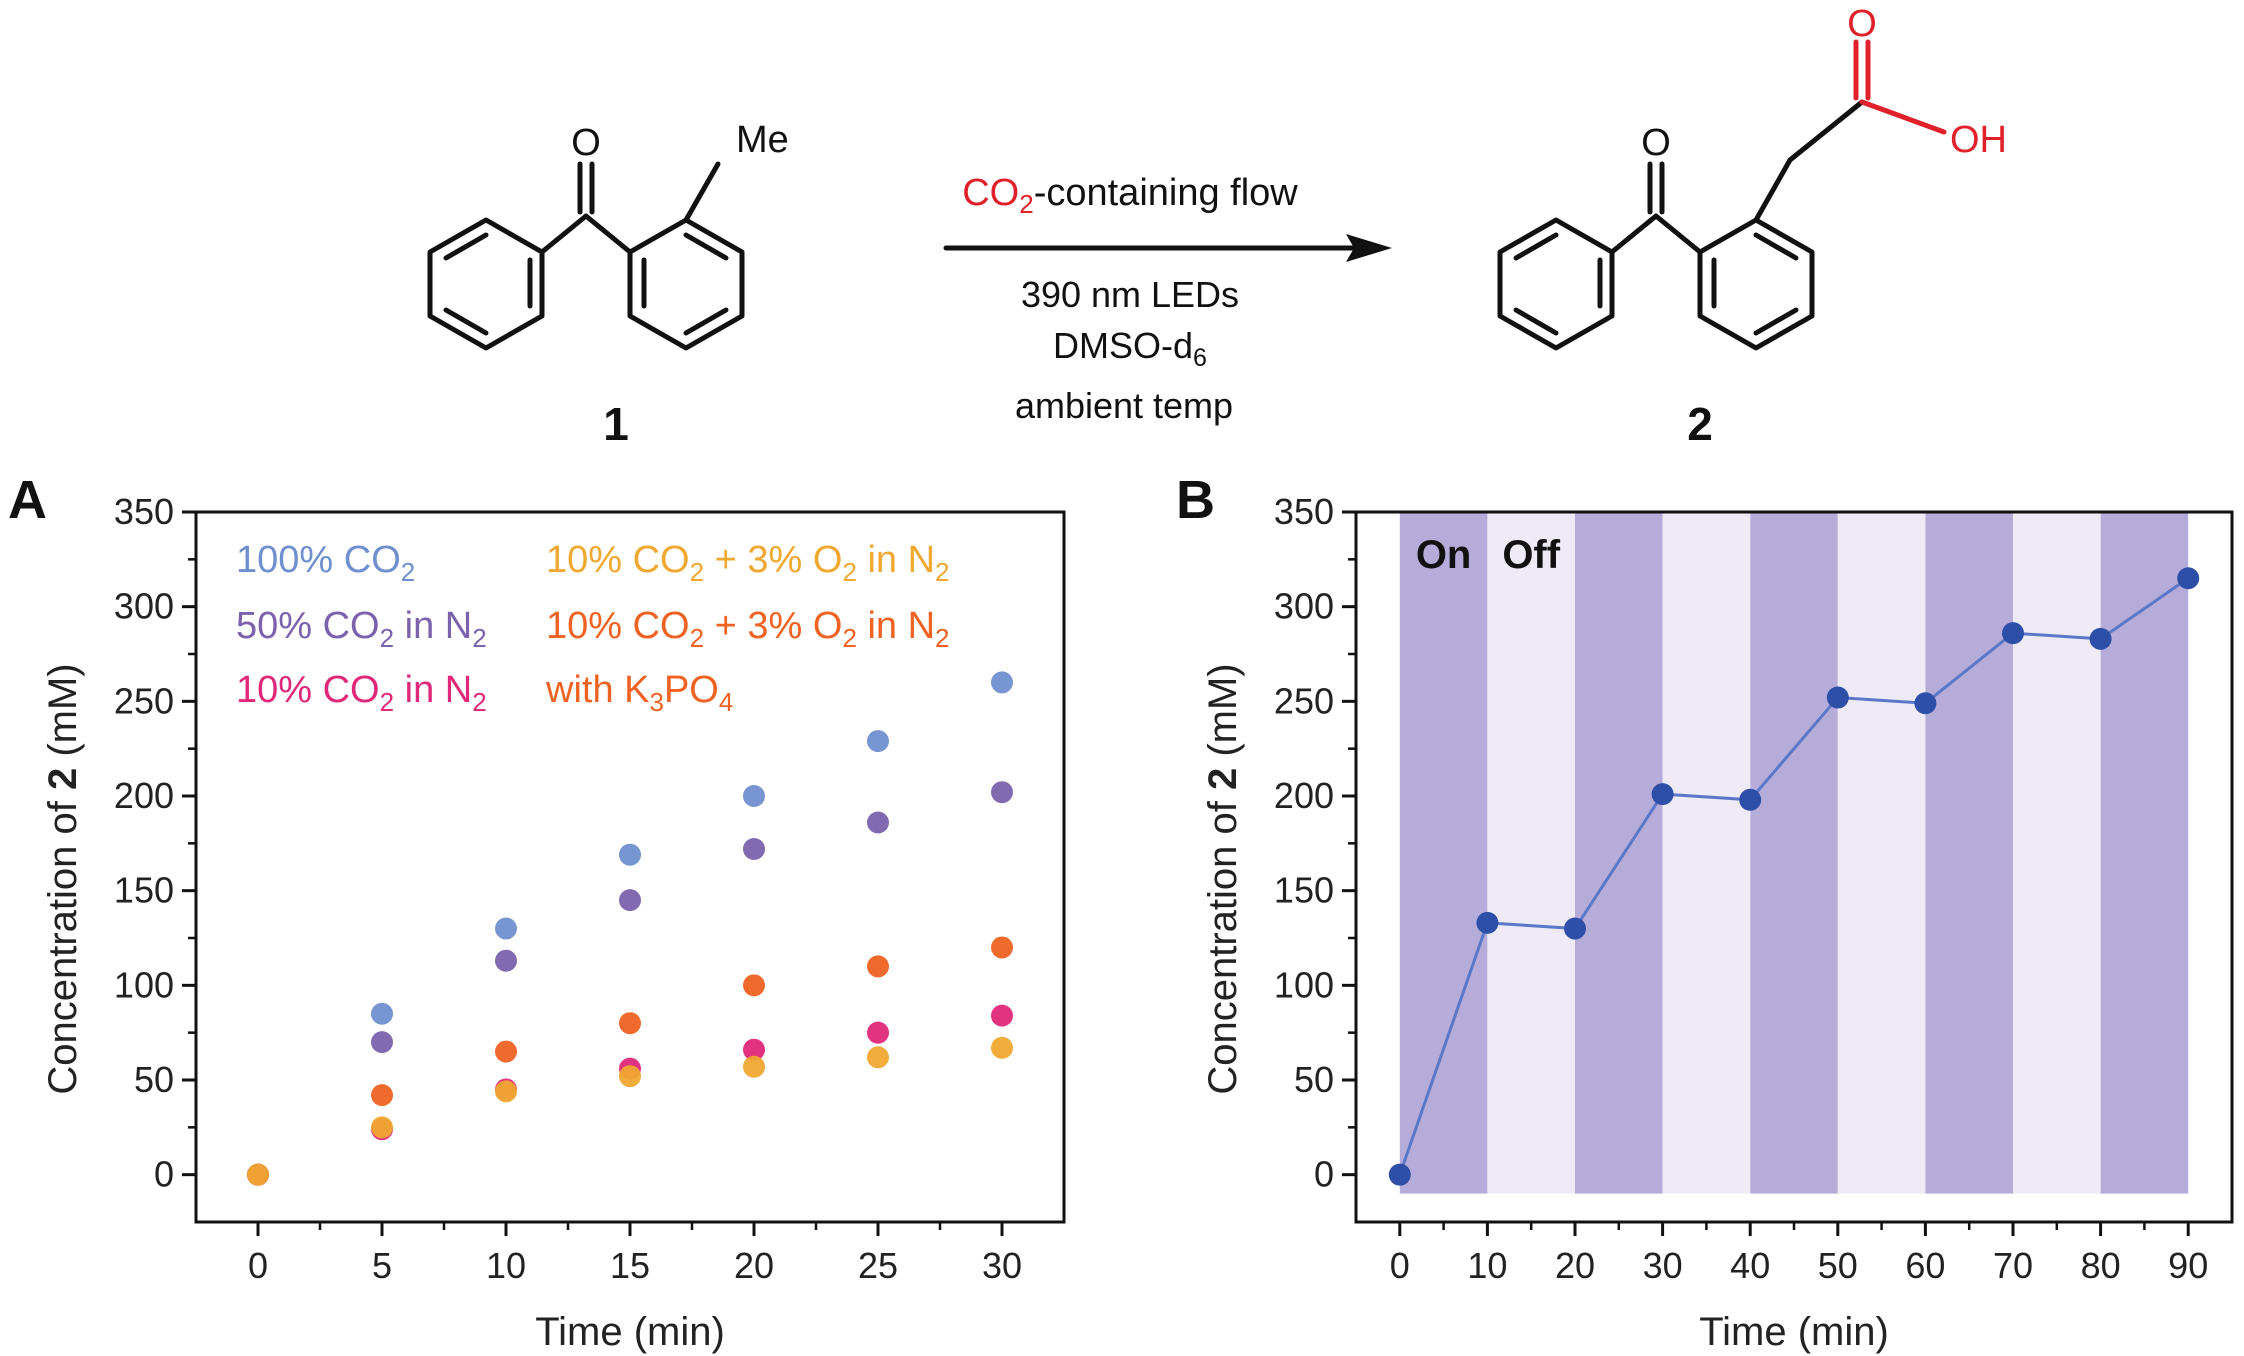 The width and height of the screenshot is (2244, 1356). Describe the element at coordinates (361, 693) in the screenshot. I see `legend-entry: 10% CO2 in N2` at that location.